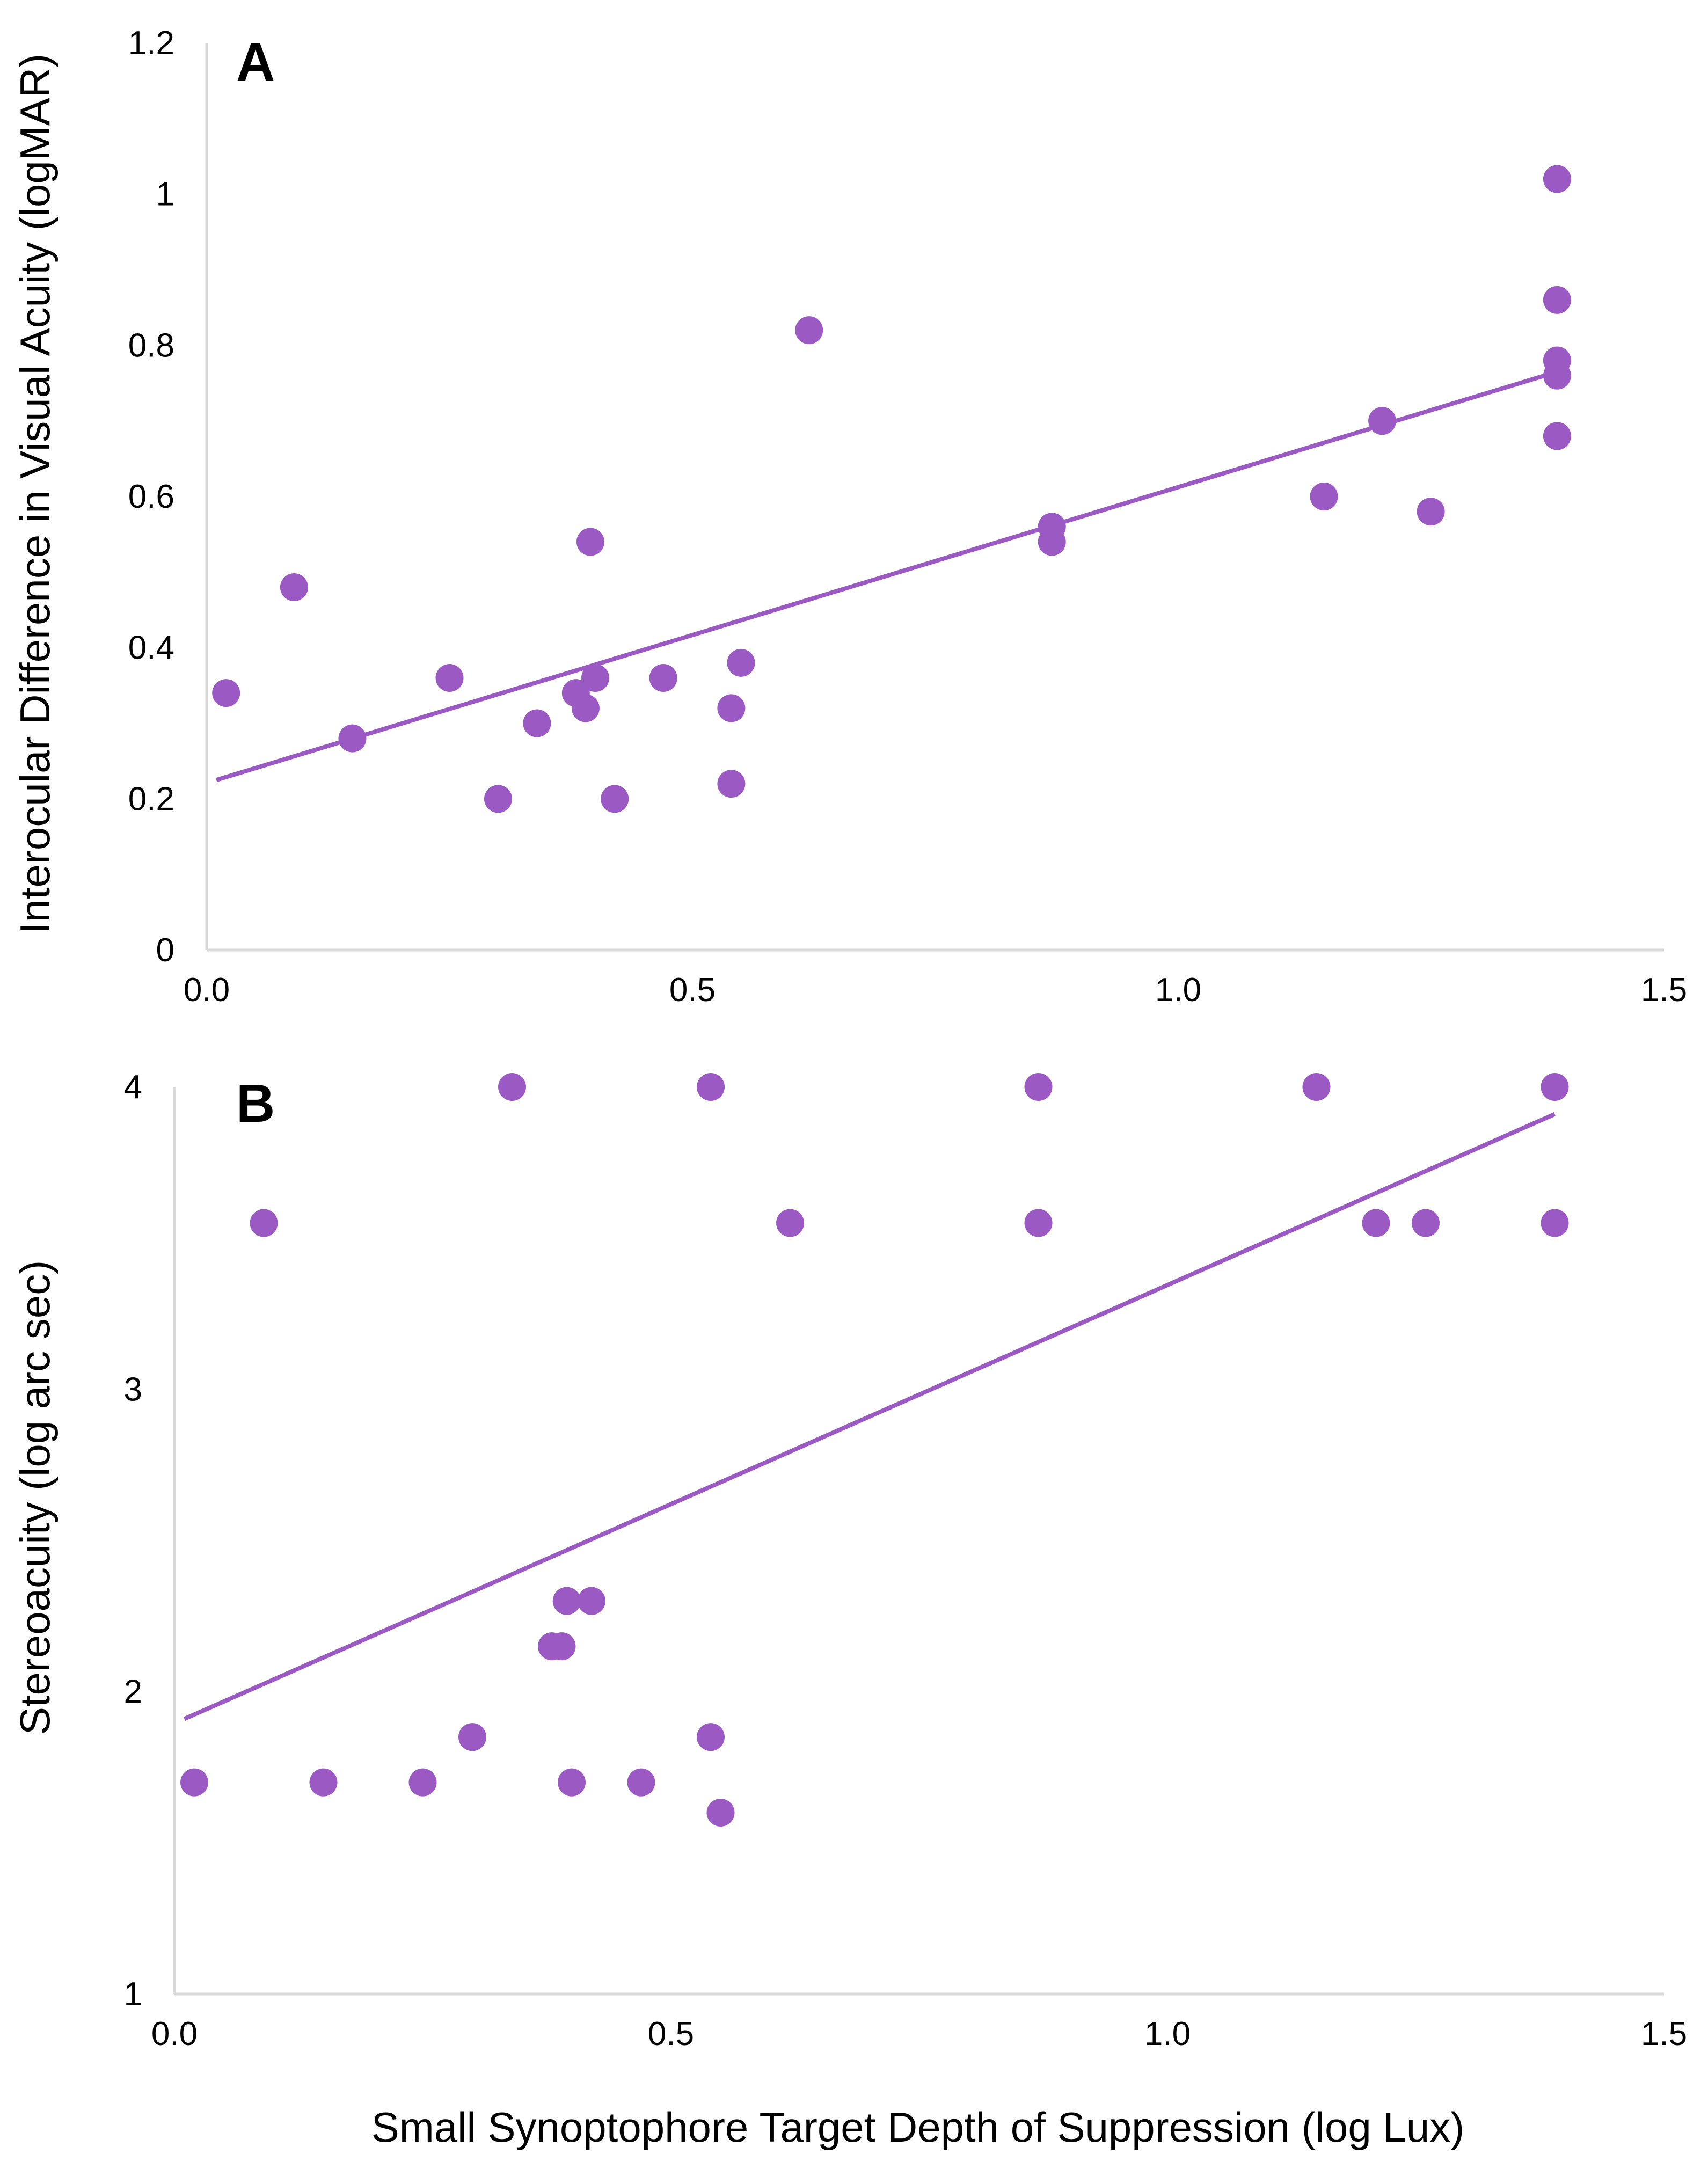  I want to click on panel-a-y-tick-label: 1.2, so click(151, 43).